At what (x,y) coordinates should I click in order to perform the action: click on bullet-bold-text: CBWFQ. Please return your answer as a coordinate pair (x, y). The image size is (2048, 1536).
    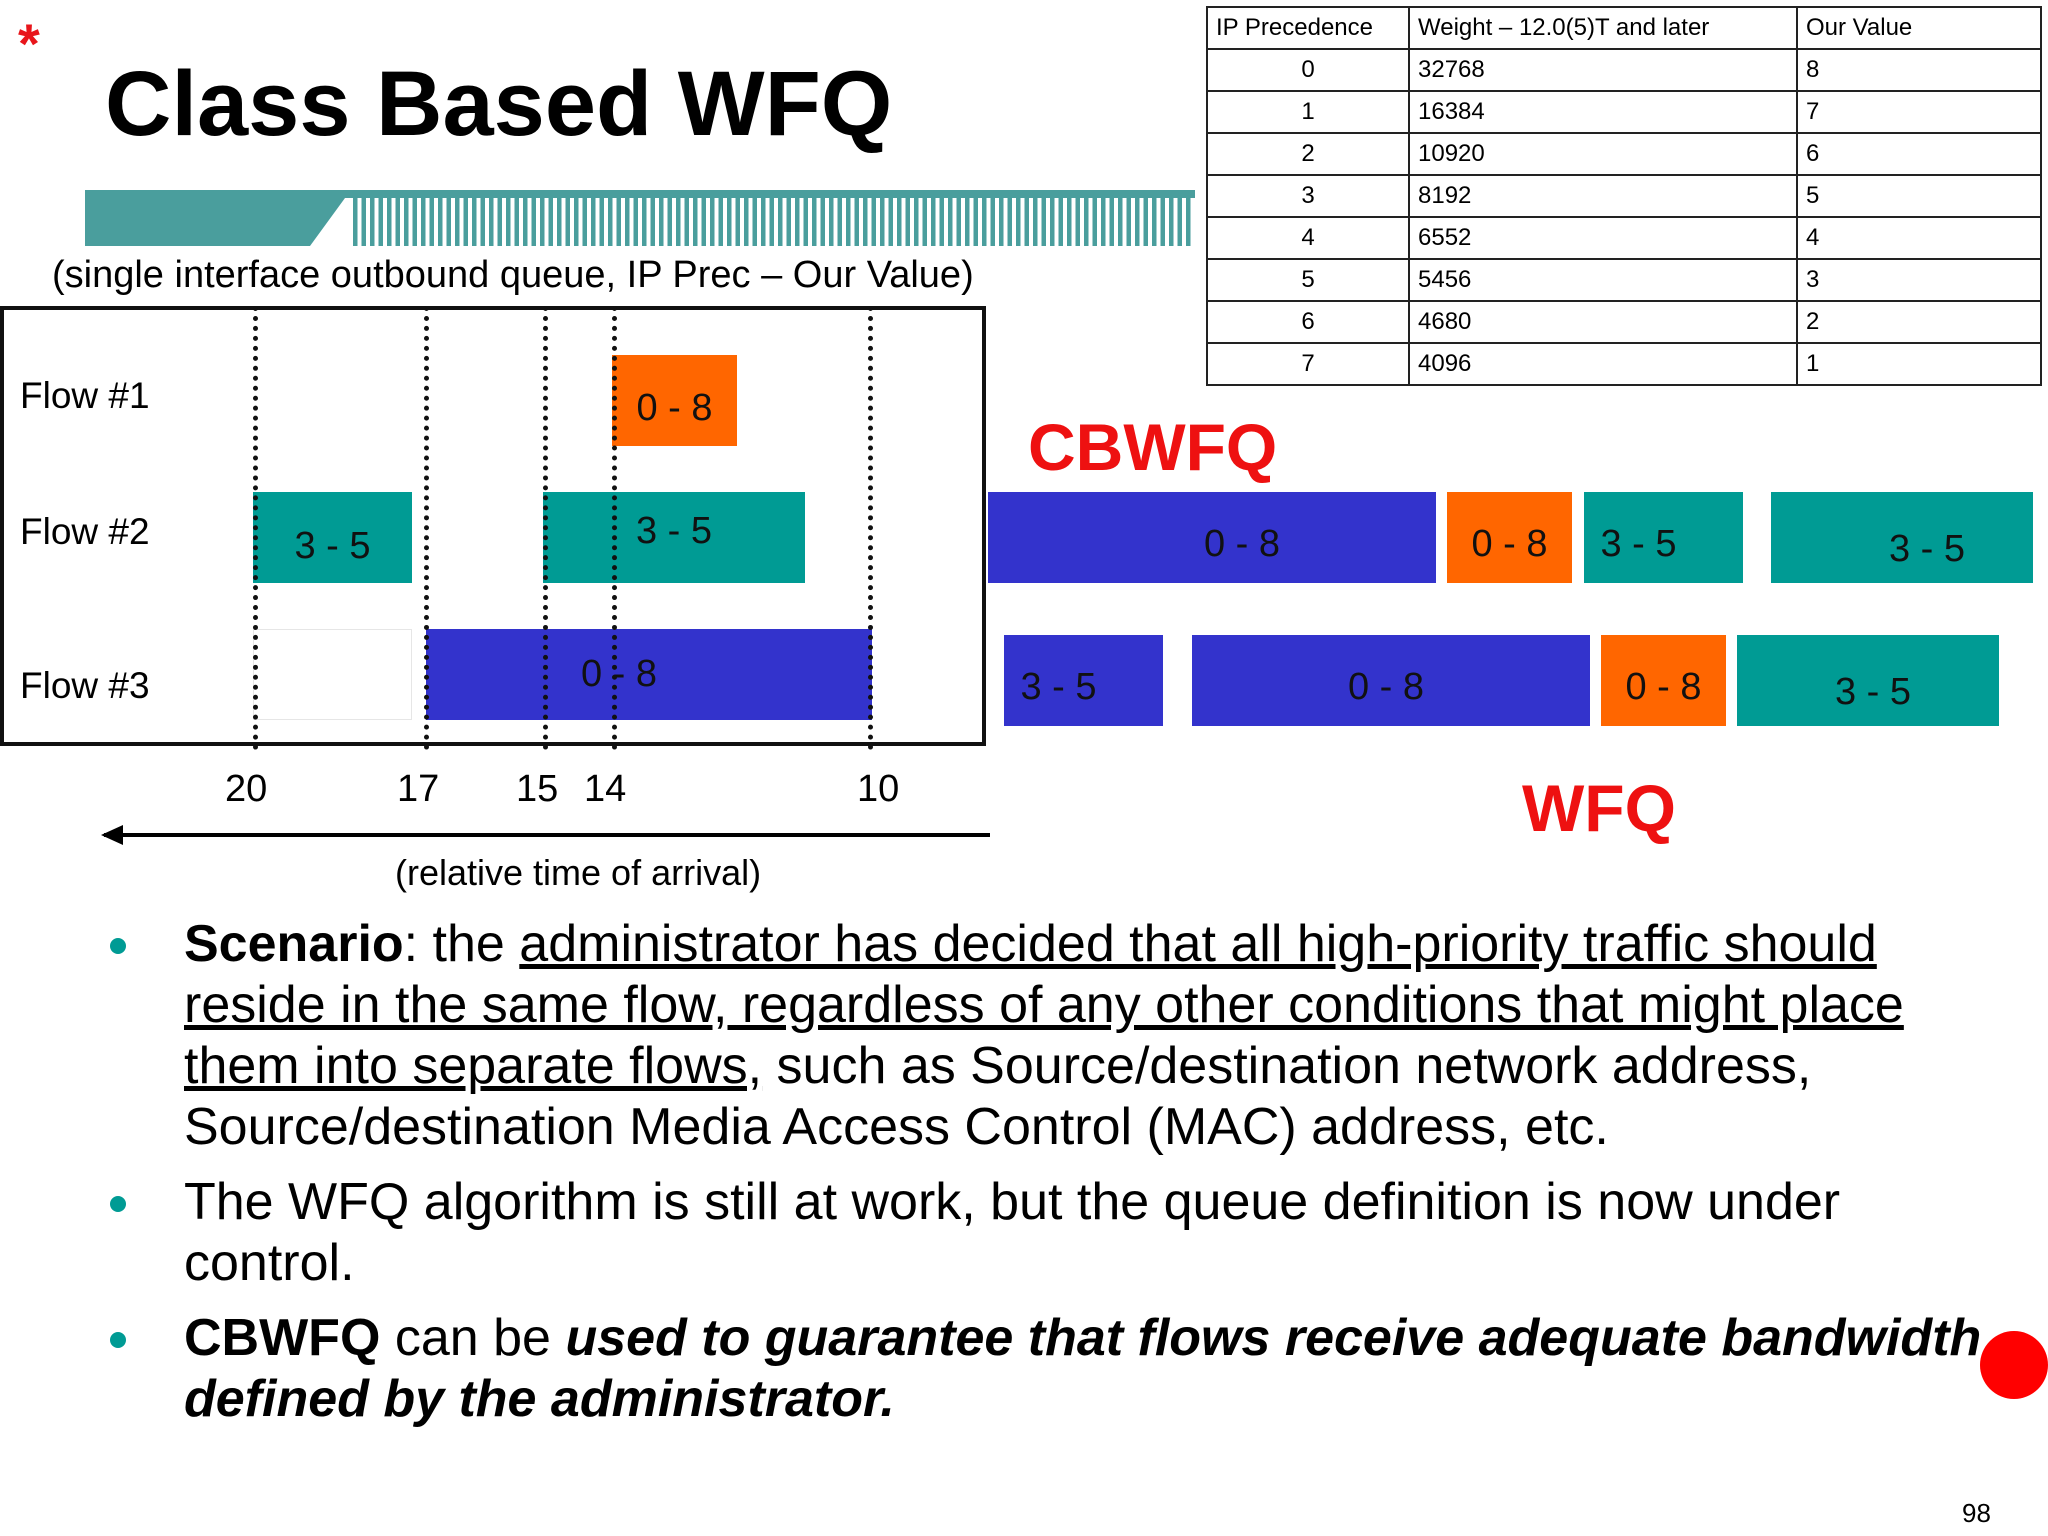
    Looking at the image, I should click on (282, 1338).